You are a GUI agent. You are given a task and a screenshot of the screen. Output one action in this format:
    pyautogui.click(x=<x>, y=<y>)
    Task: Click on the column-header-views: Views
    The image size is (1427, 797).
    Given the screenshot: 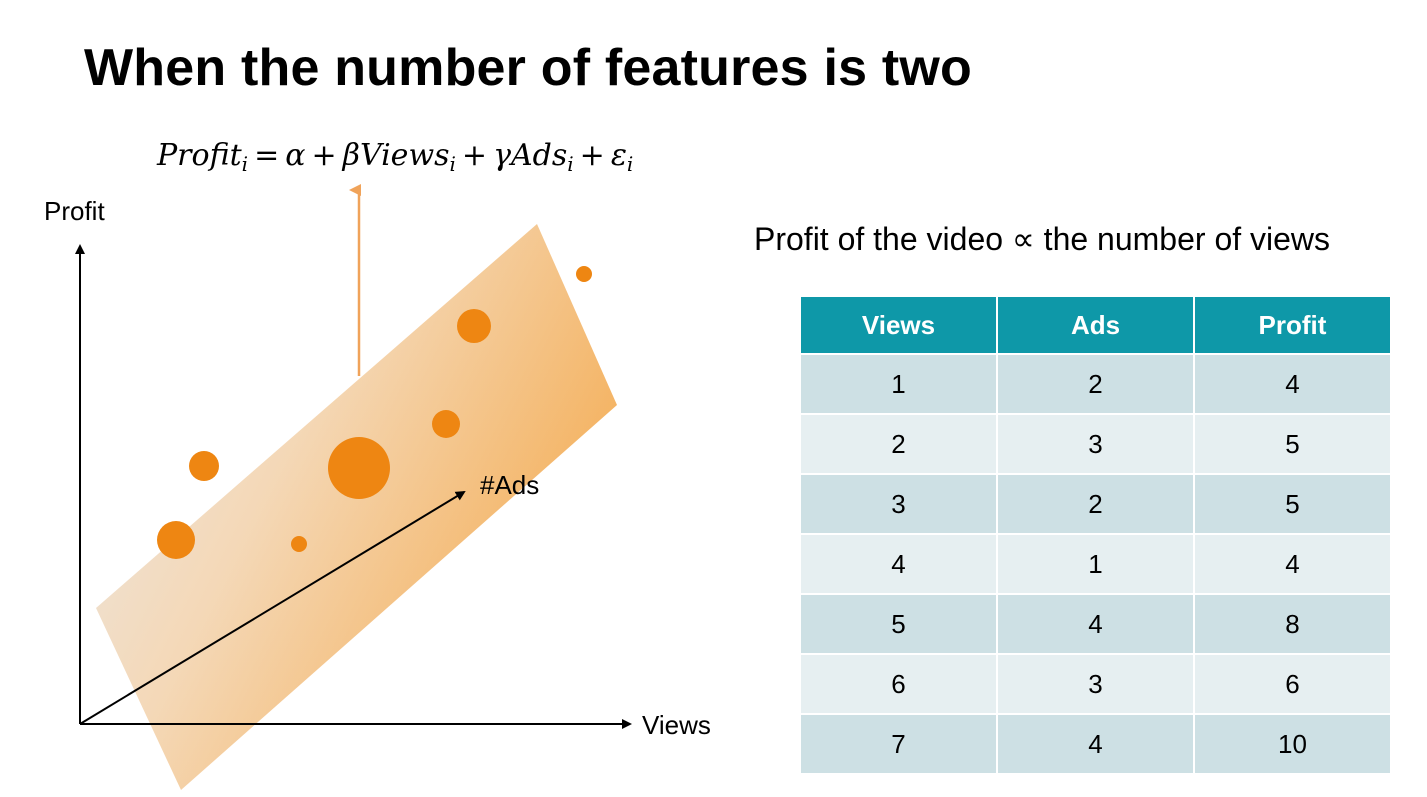 What is the action you would take?
    pyautogui.click(x=898, y=325)
    